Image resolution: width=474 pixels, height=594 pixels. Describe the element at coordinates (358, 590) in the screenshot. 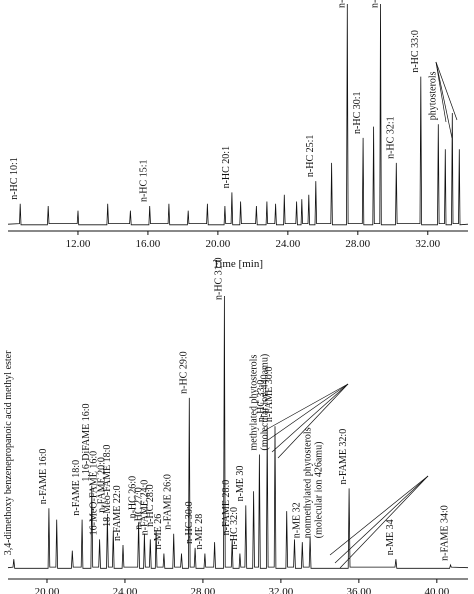

I see `bottom-x-tick-label: 36.00` at that location.